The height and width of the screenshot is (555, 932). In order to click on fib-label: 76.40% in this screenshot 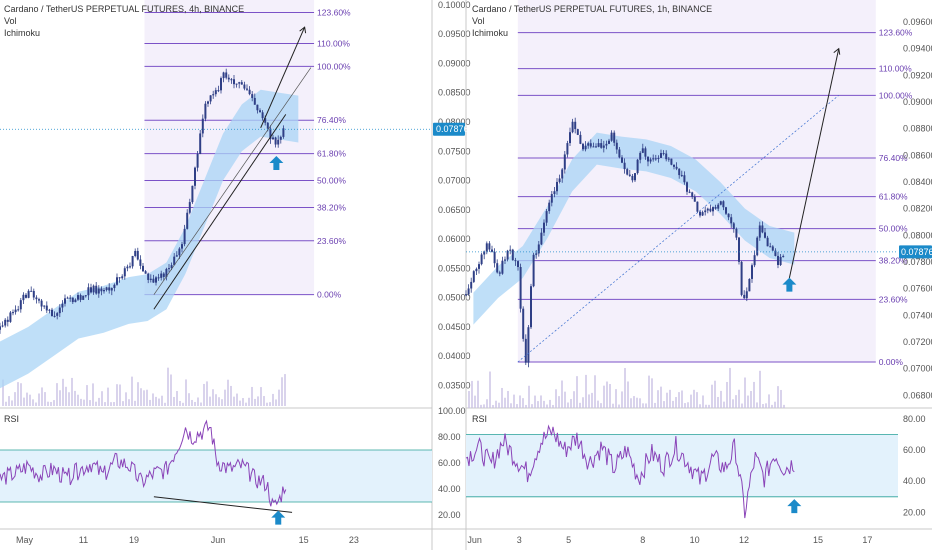, I will do `click(893, 158)`.